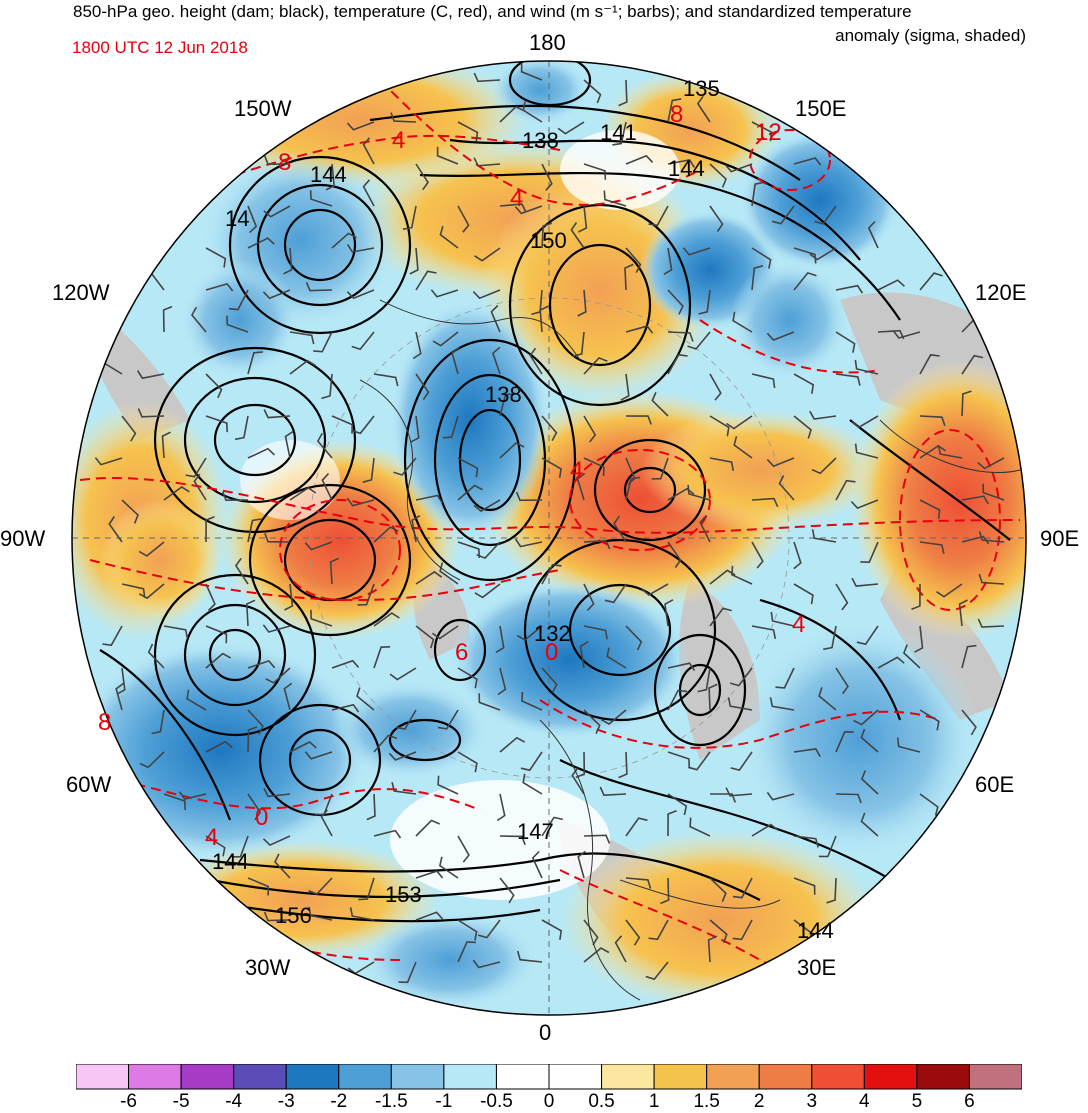 The height and width of the screenshot is (1113, 1088). I want to click on height-label: 135, so click(701, 88).